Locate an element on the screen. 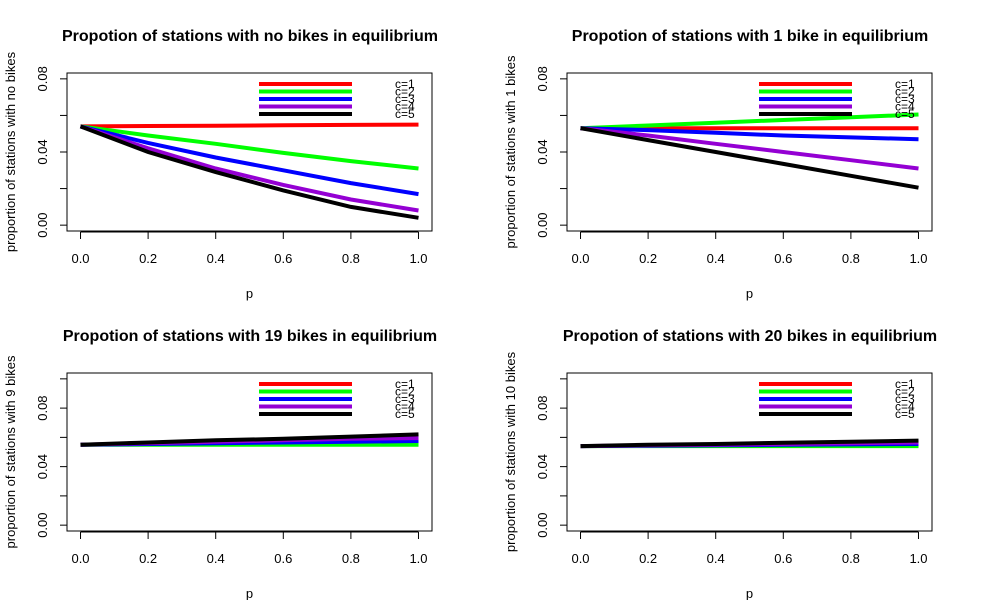  series-line-c1 is located at coordinates (249, 125).